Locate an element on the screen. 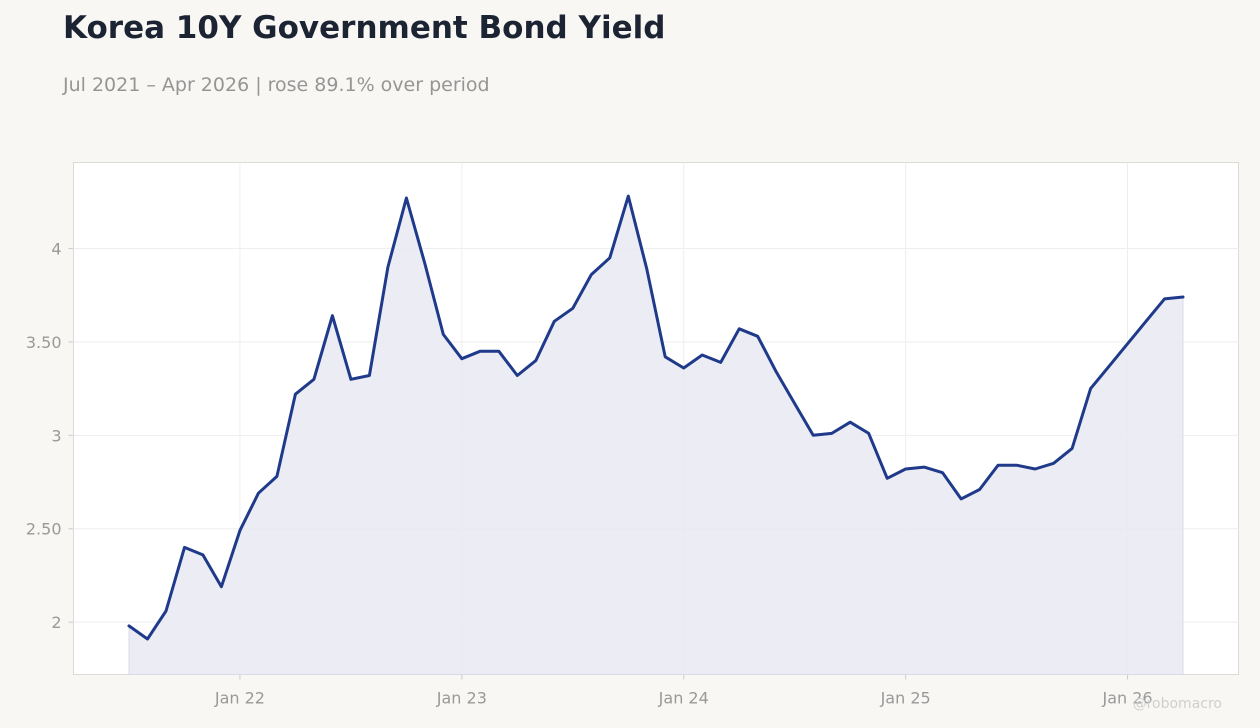  watermark: @robomacro is located at coordinates (1177, 704).